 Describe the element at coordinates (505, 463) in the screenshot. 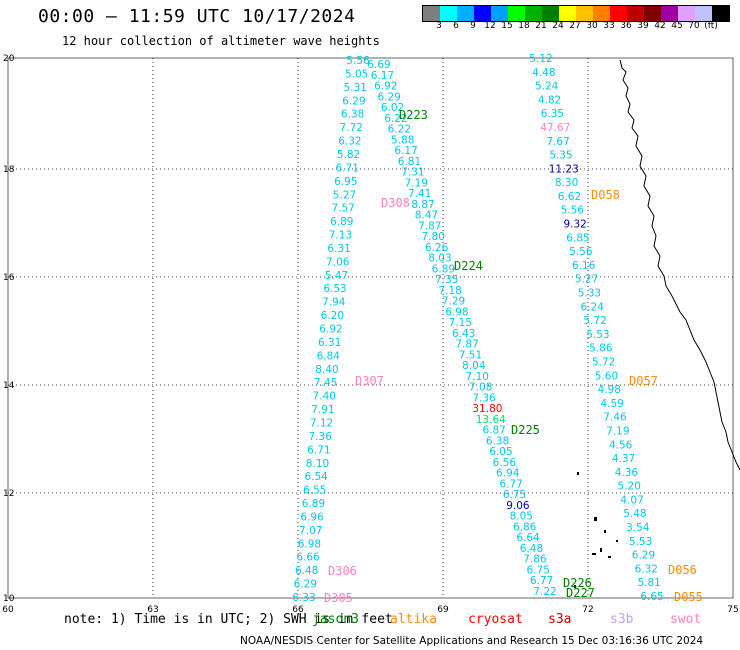

I see `track-b-value: 6.56` at that location.